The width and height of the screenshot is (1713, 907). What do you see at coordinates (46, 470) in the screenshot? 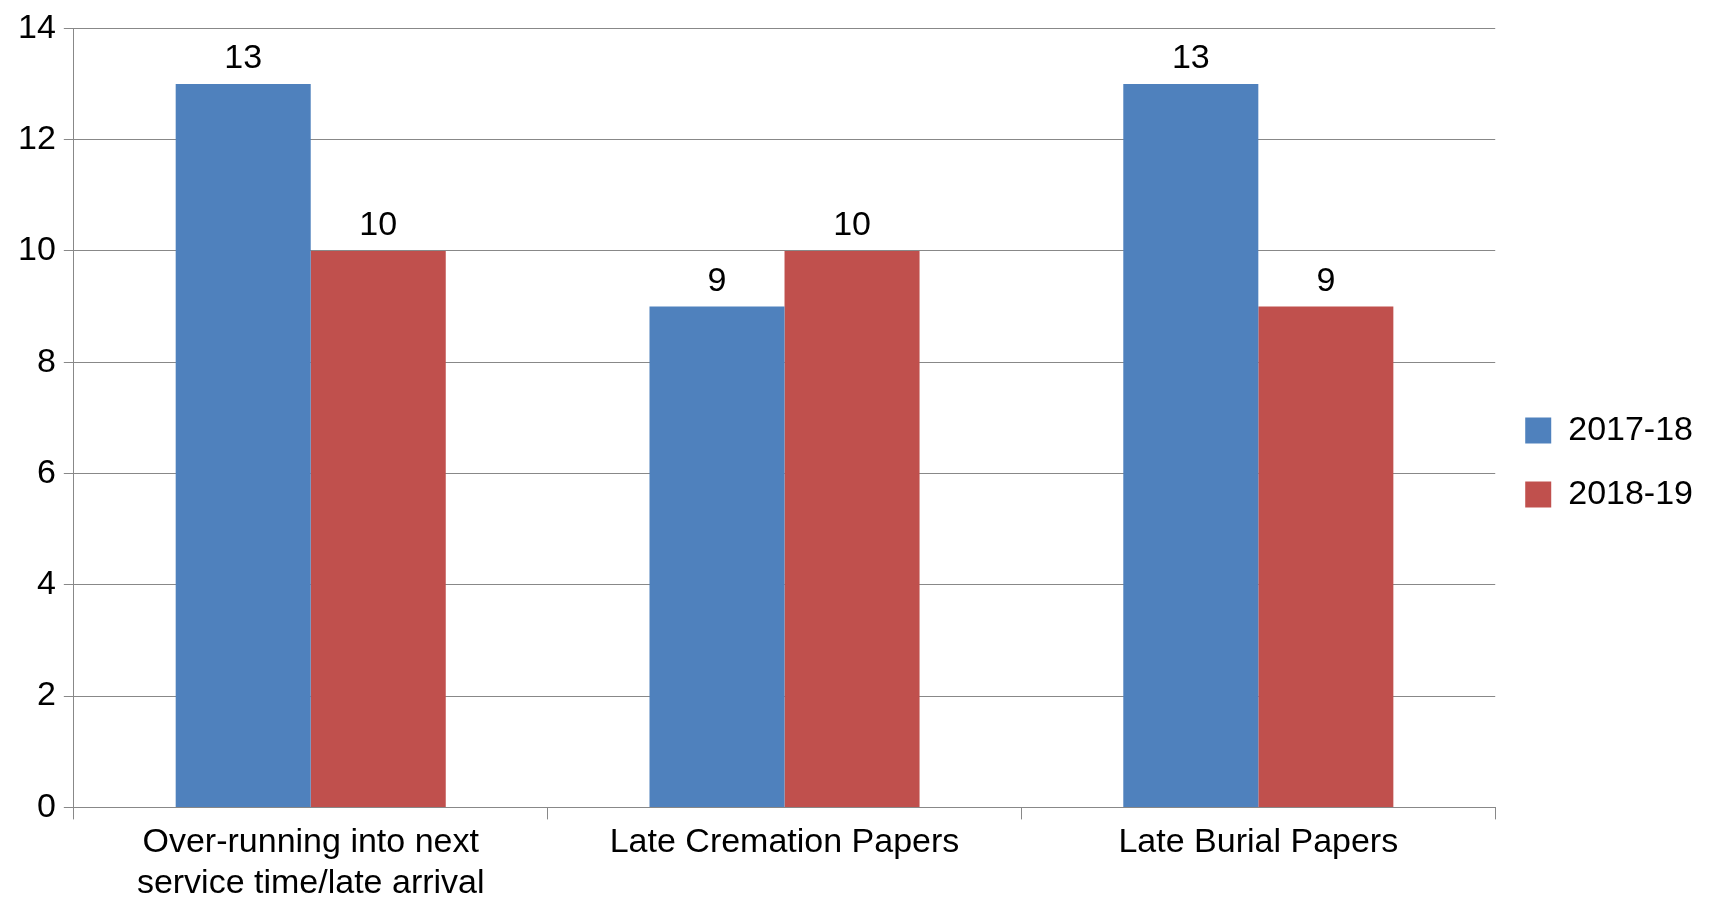
I see `y-tick-label: 6` at bounding box center [46, 470].